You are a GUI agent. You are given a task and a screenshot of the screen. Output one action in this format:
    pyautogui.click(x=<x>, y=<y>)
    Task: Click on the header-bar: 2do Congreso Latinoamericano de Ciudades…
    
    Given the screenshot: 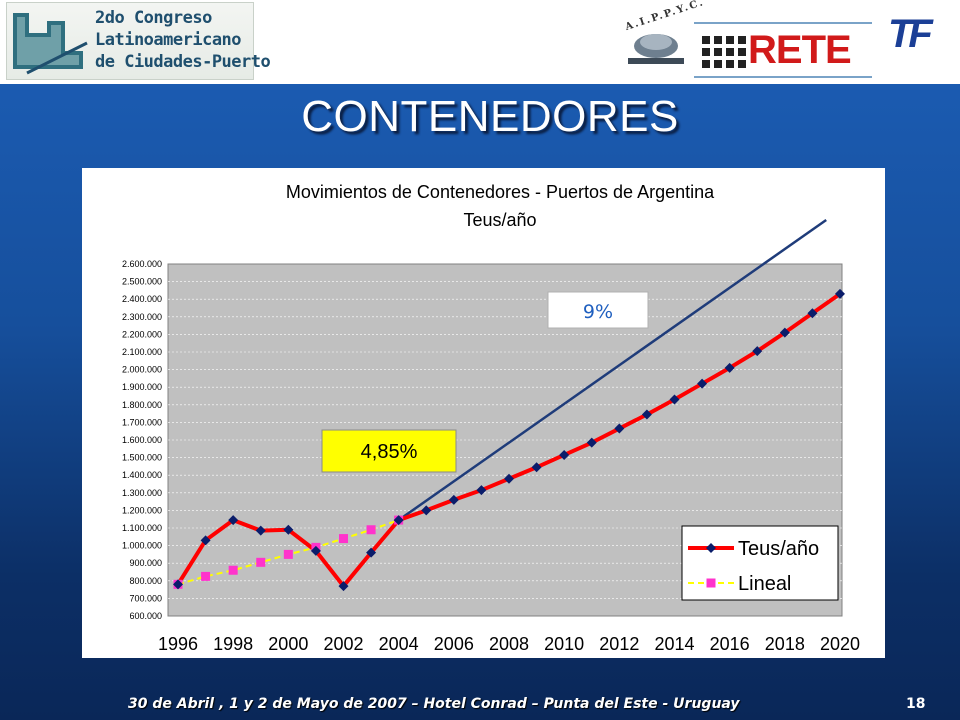 What is the action you would take?
    pyautogui.click(x=480, y=42)
    